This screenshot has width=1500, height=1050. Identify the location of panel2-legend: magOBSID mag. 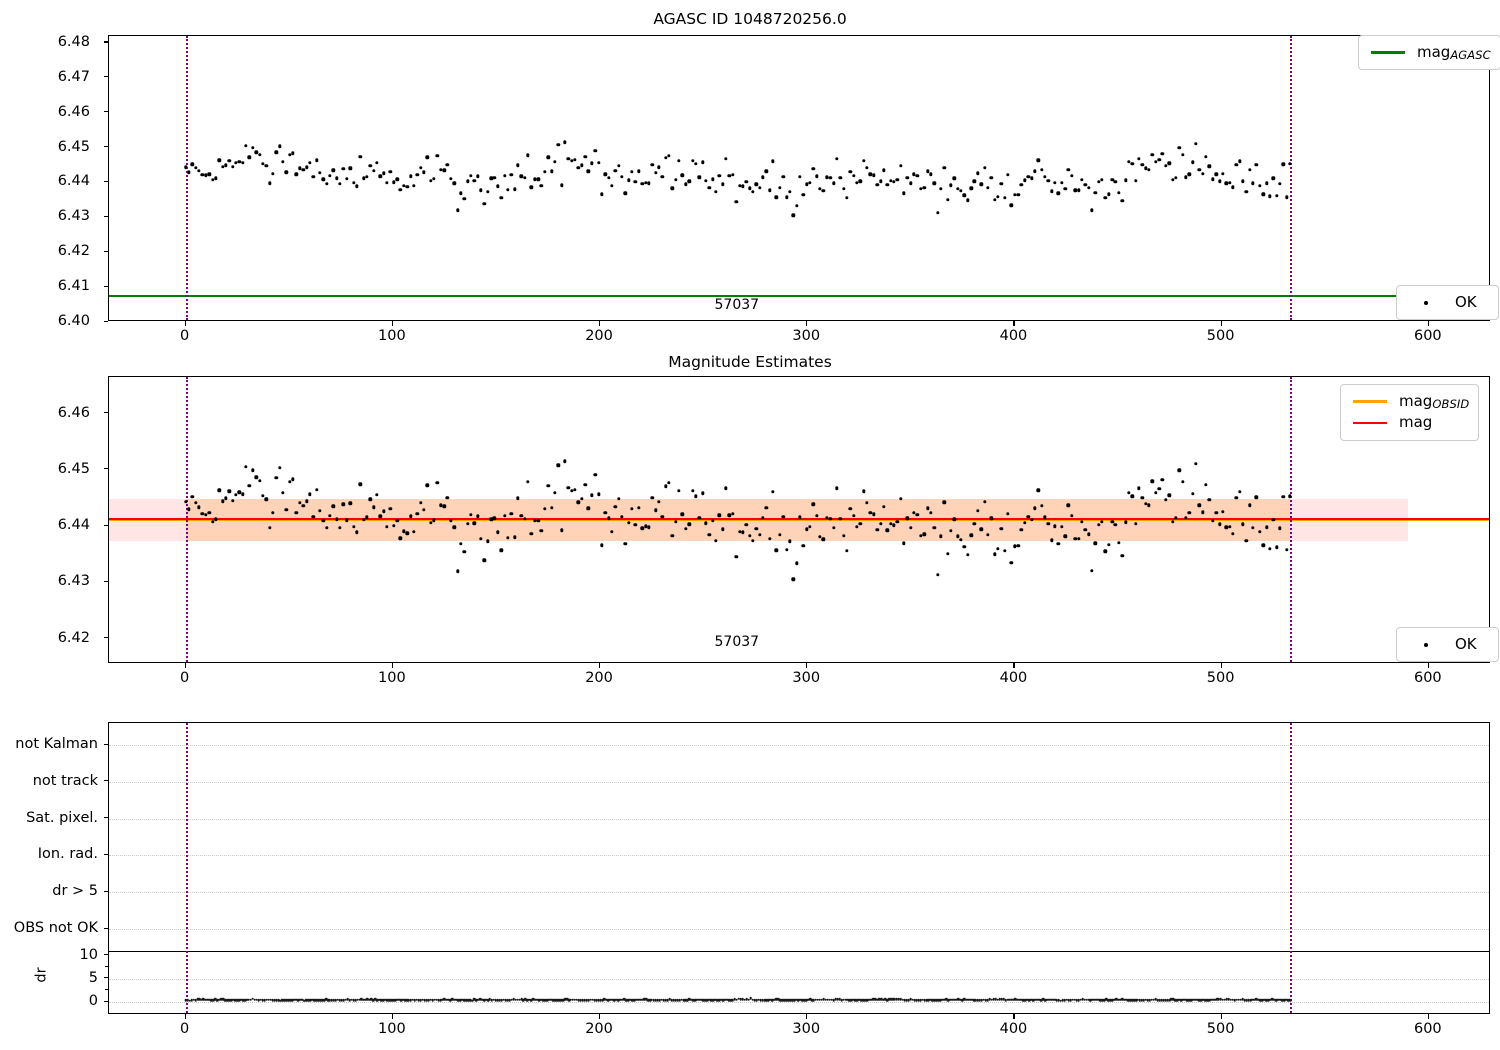
(1410, 412).